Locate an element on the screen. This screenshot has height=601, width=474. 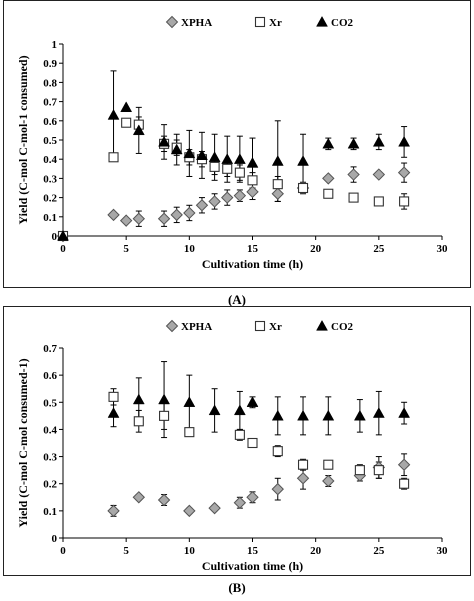
chart-a-y-axis-title: Yield (C-mol C-mol-1 consumed) is located at coordinates (23, 139).